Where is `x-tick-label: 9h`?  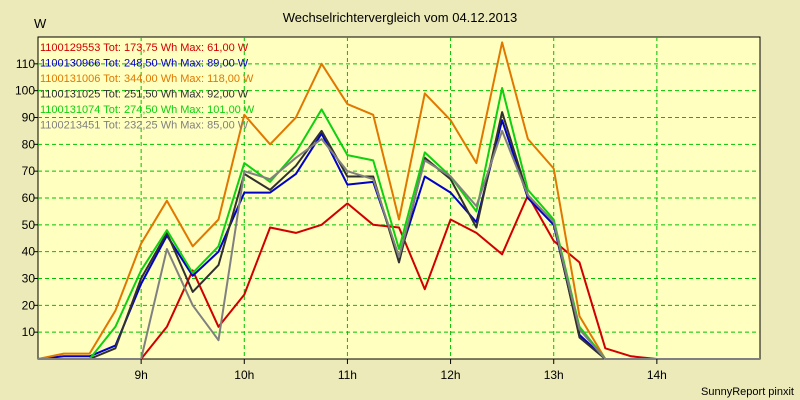 x-tick-label: 9h is located at coordinates (140, 375).